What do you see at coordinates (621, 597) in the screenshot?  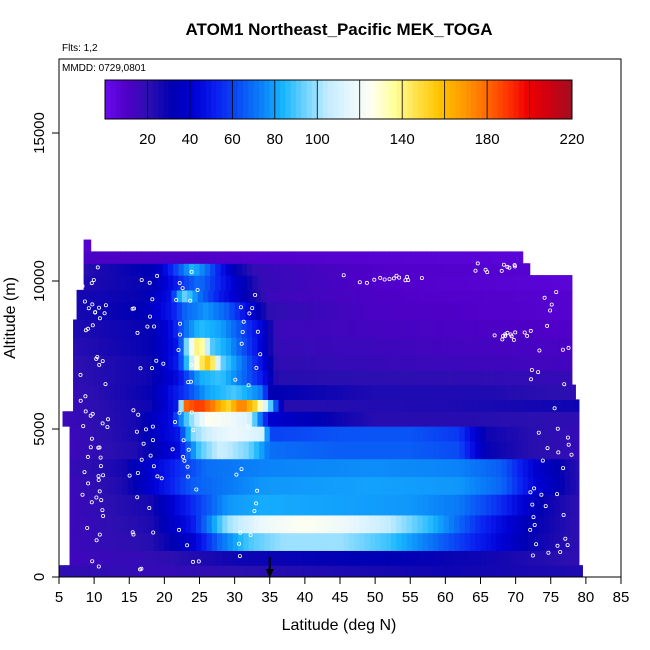 I see `x-tick-label: 85` at bounding box center [621, 597].